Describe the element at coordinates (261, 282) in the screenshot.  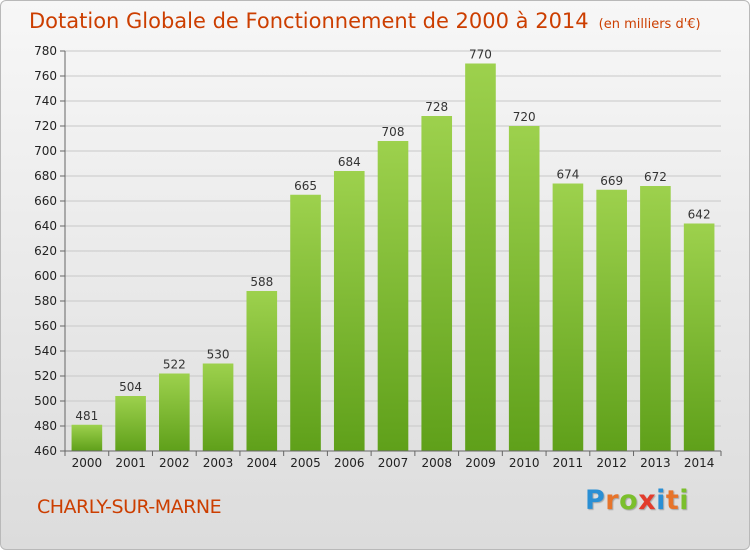
I see `bar-value-label: 588` at that location.